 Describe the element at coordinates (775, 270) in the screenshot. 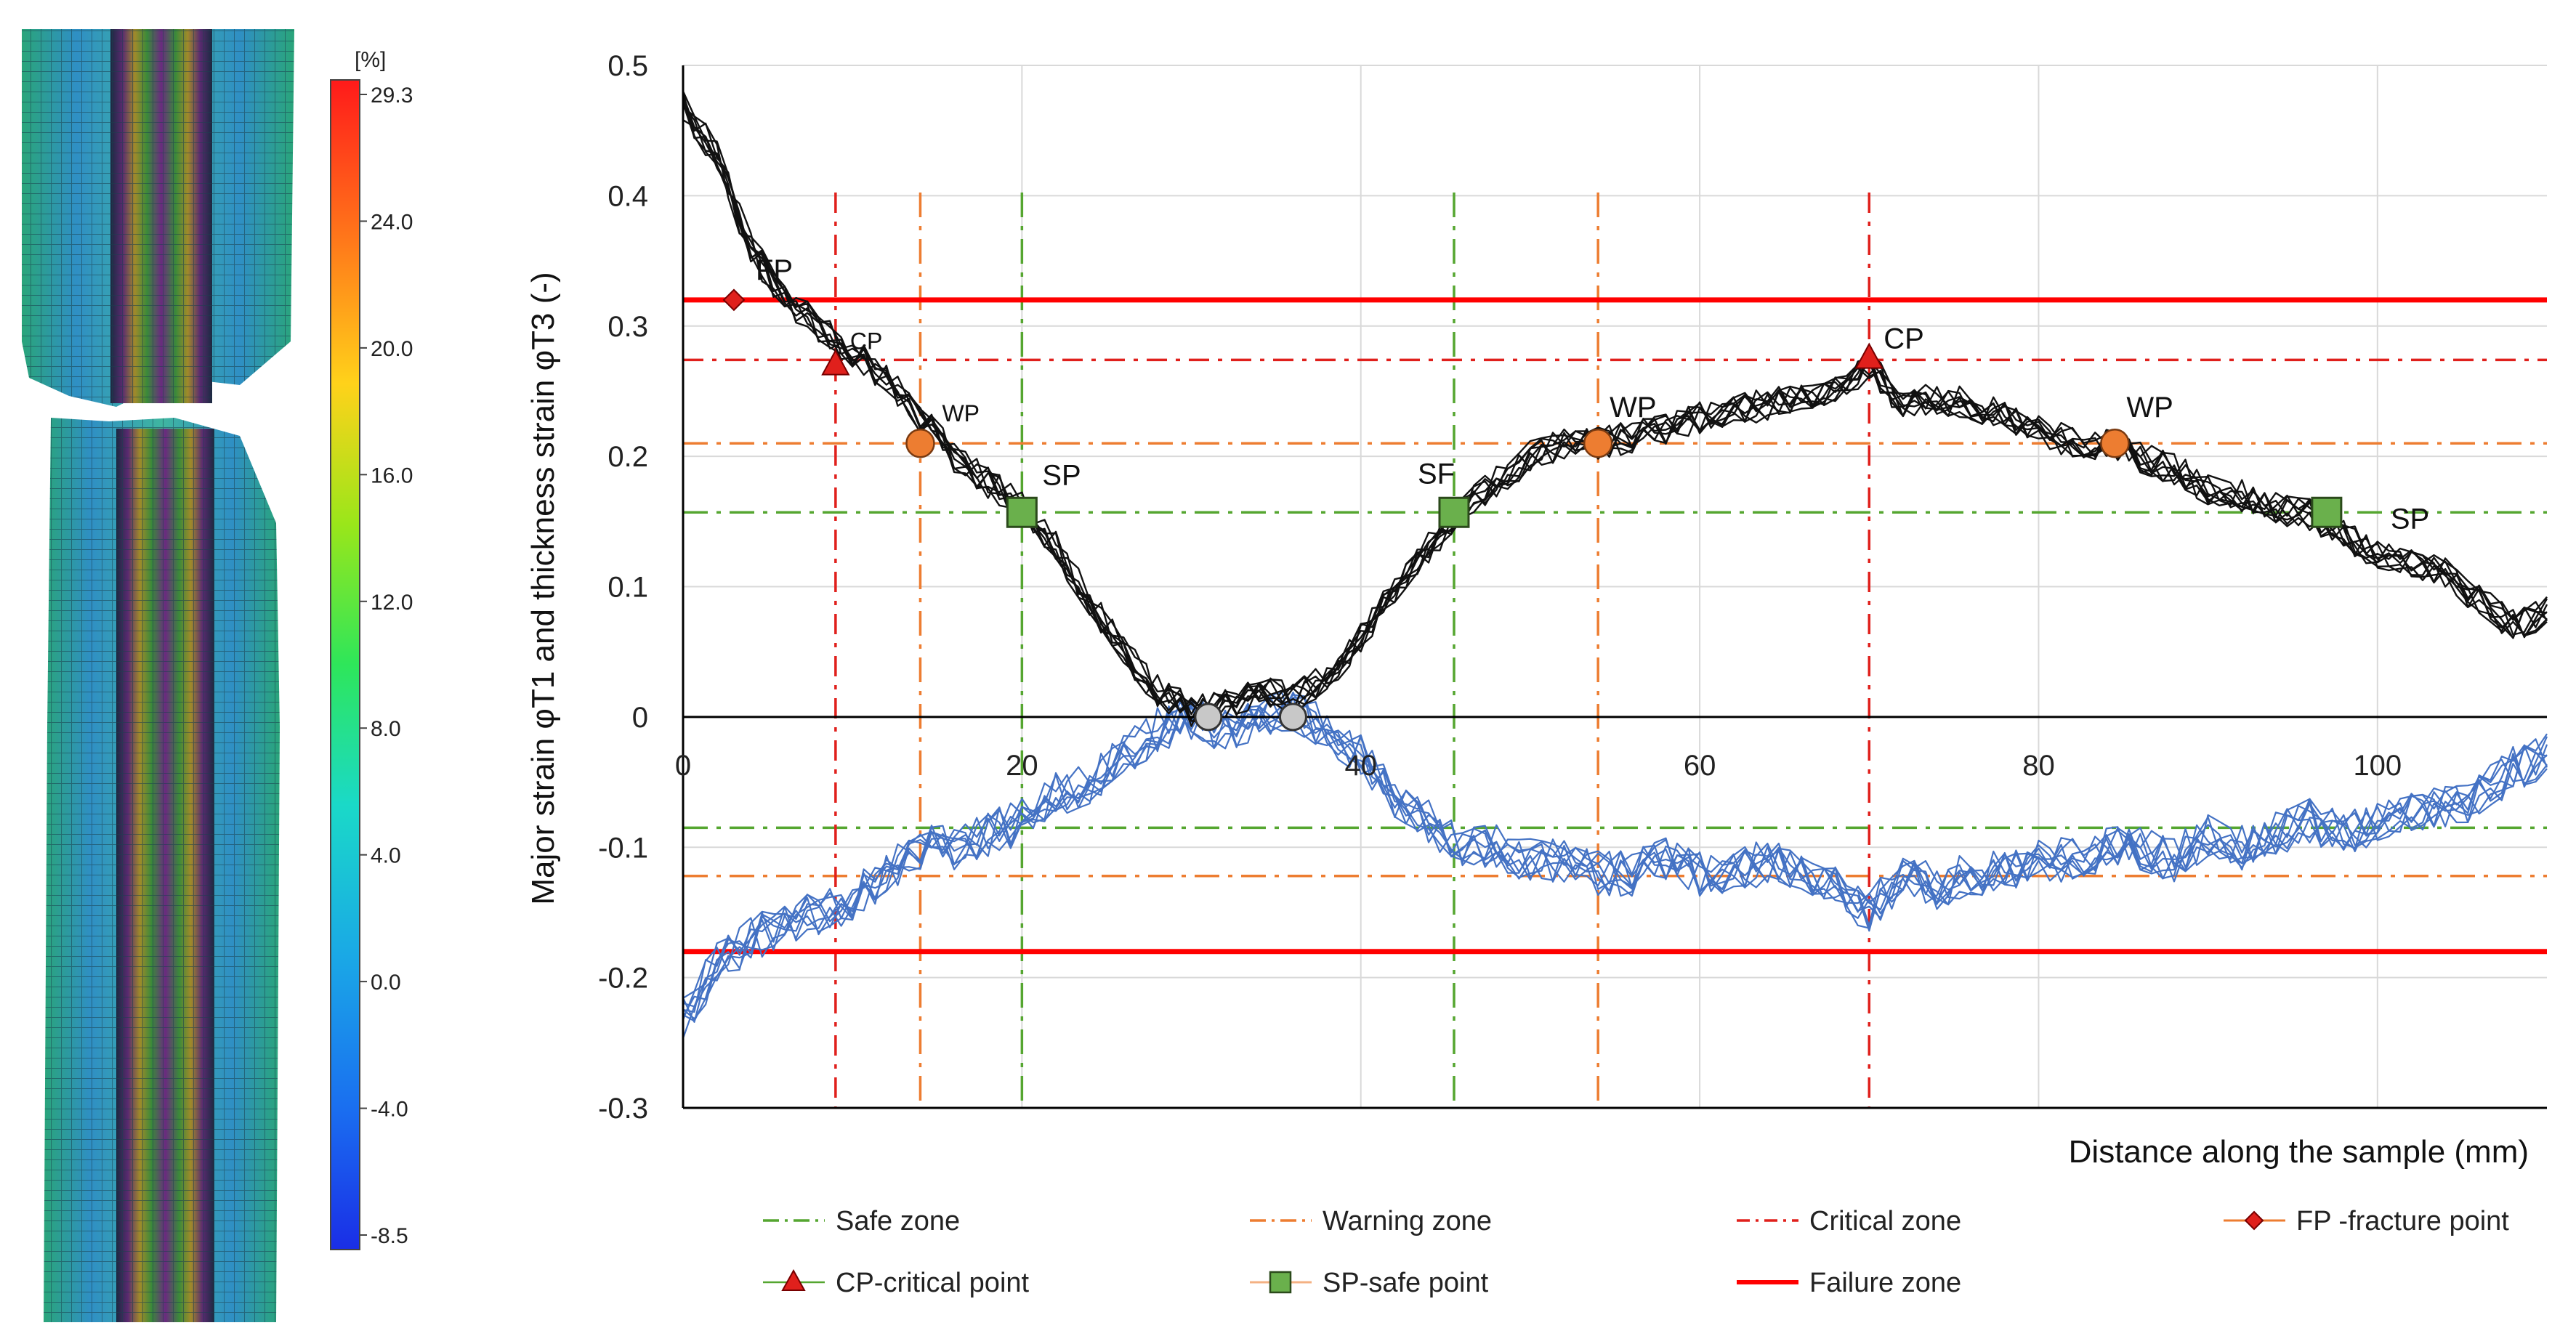

I see `point-label: FP` at that location.